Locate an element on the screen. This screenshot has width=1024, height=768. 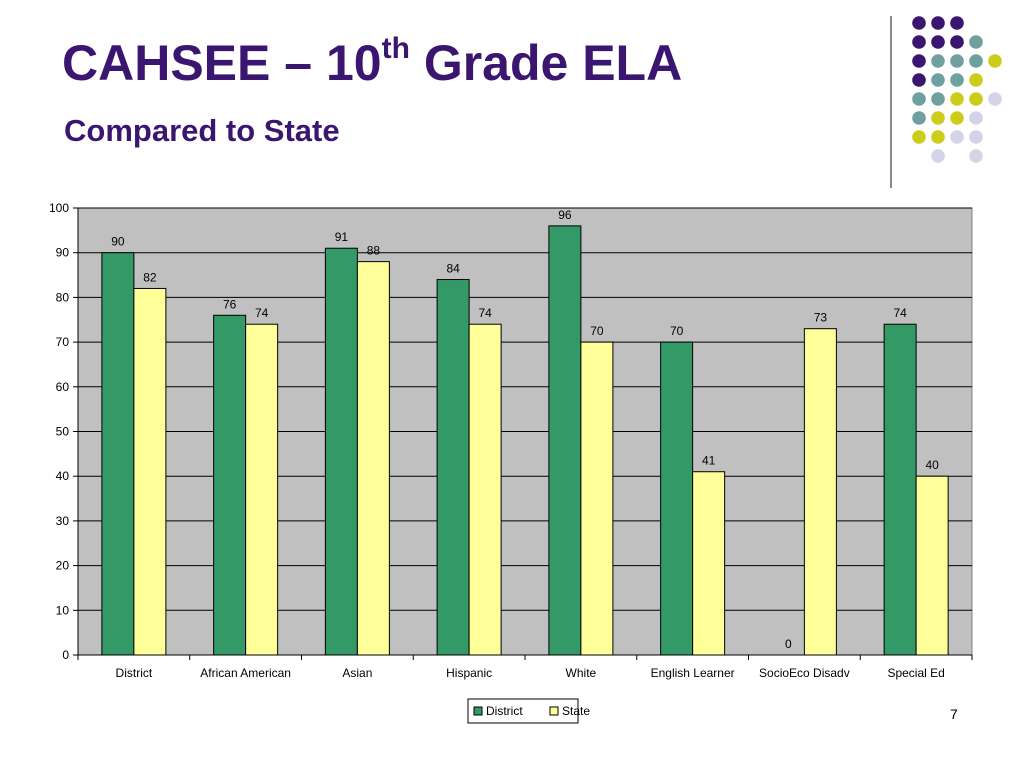
legend-box is located at coordinates (523, 711).